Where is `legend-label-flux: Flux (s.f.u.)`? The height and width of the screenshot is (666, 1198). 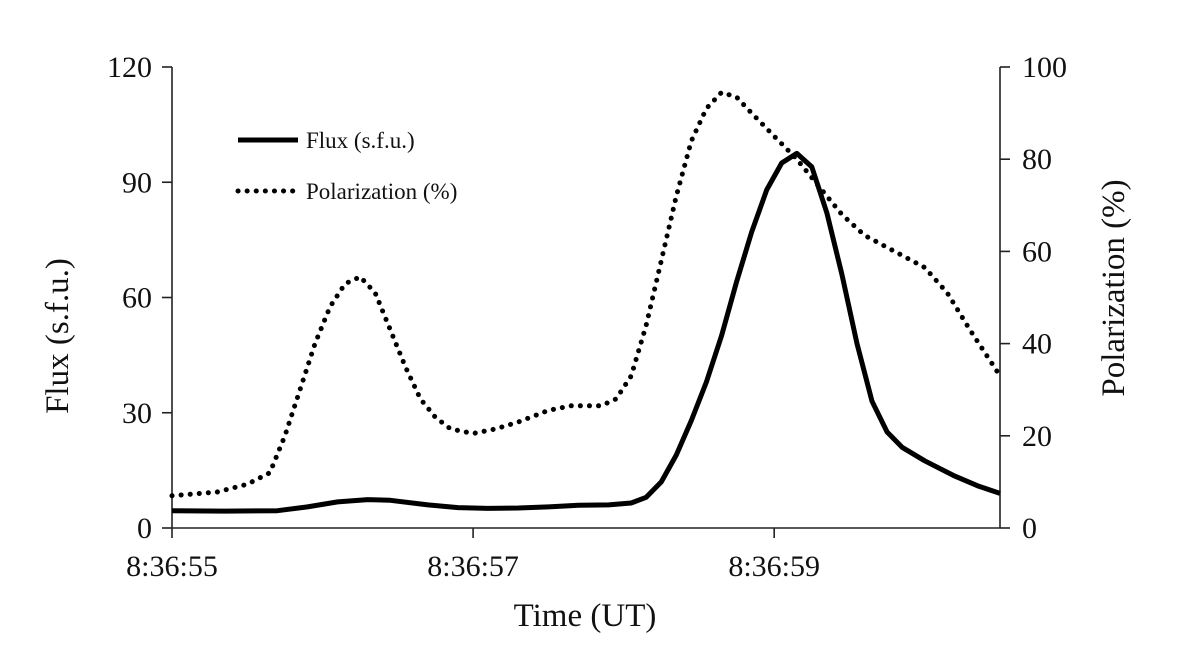 legend-label-flux: Flux (s.f.u.) is located at coordinates (360, 140).